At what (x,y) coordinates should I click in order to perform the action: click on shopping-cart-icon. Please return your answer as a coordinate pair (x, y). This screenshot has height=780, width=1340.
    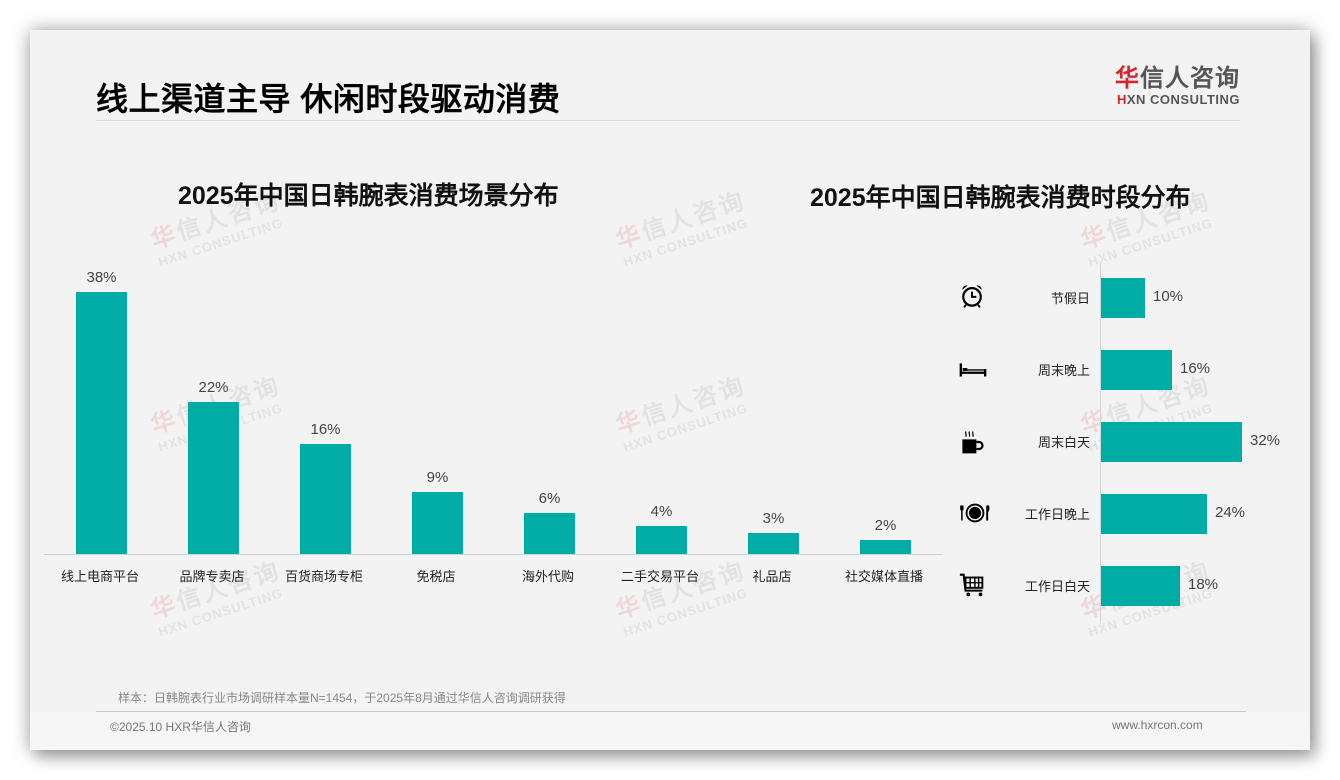
    Looking at the image, I should click on (974, 586).